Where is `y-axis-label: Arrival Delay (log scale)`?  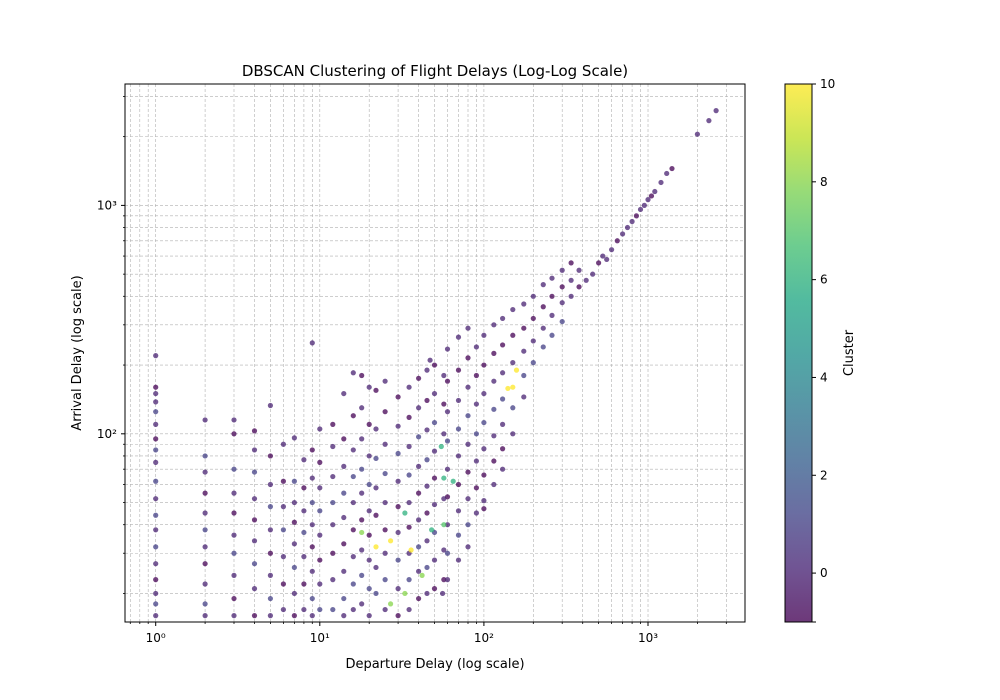 y-axis-label: Arrival Delay (log scale) is located at coordinates (77, 352).